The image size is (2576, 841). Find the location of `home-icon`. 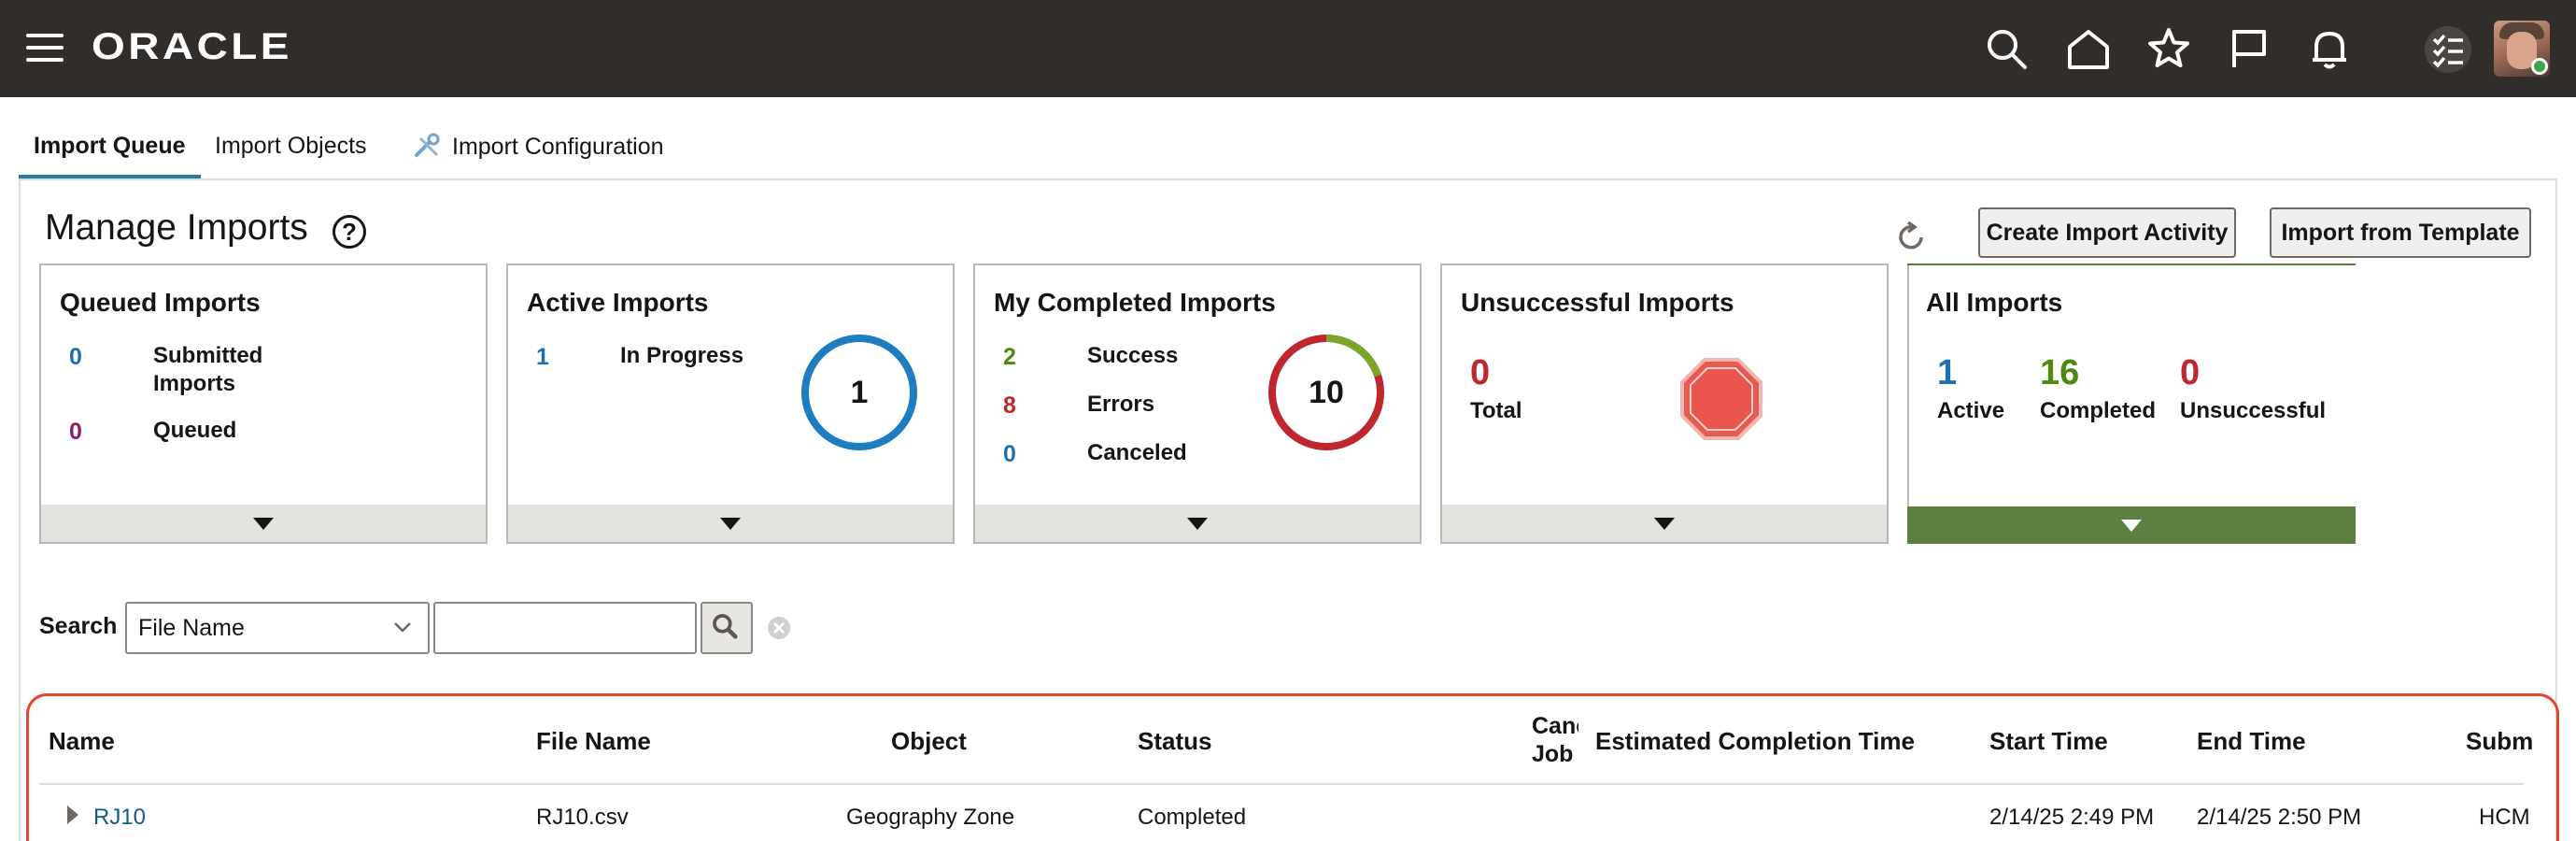

home-icon is located at coordinates (2088, 48).